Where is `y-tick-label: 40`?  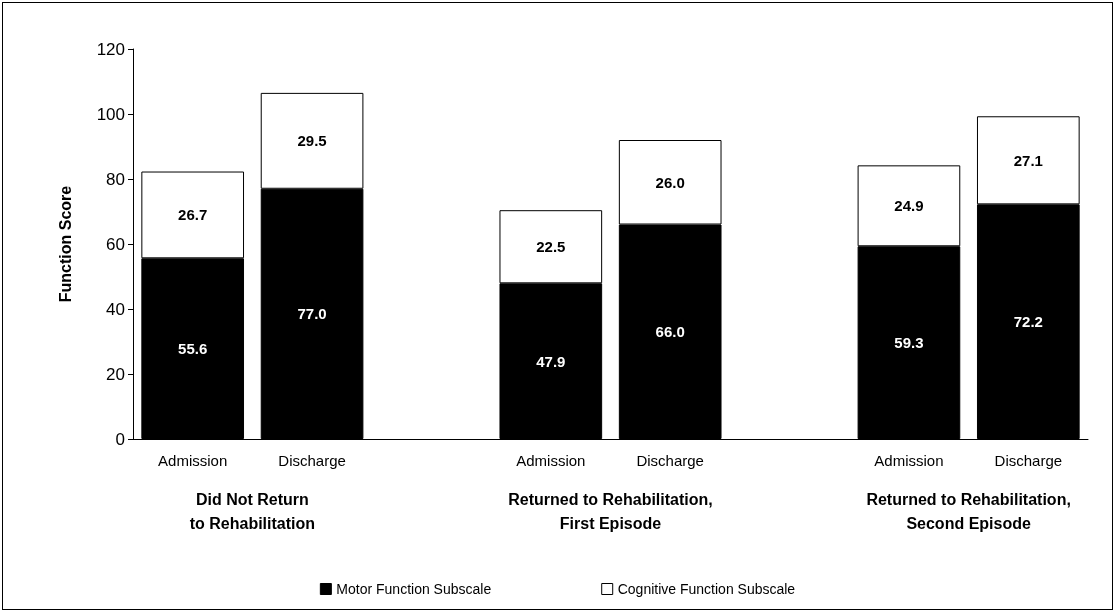
y-tick-label: 40 is located at coordinates (115, 309).